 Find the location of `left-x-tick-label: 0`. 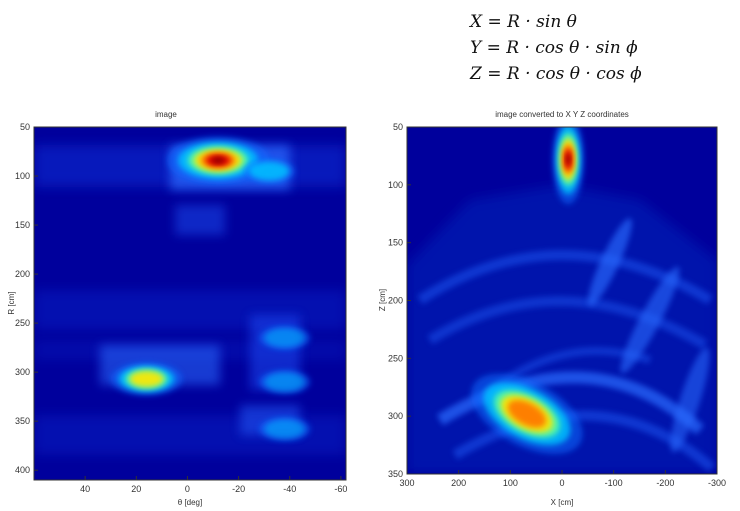

left-x-tick-label: 0 is located at coordinates (187, 489).